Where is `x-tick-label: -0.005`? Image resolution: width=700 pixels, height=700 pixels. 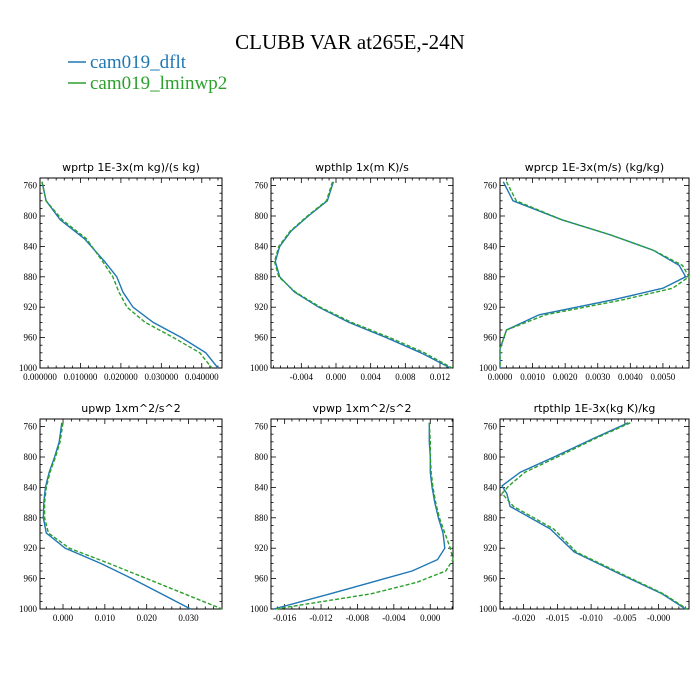 x-tick-label: -0.005 is located at coordinates (625, 618).